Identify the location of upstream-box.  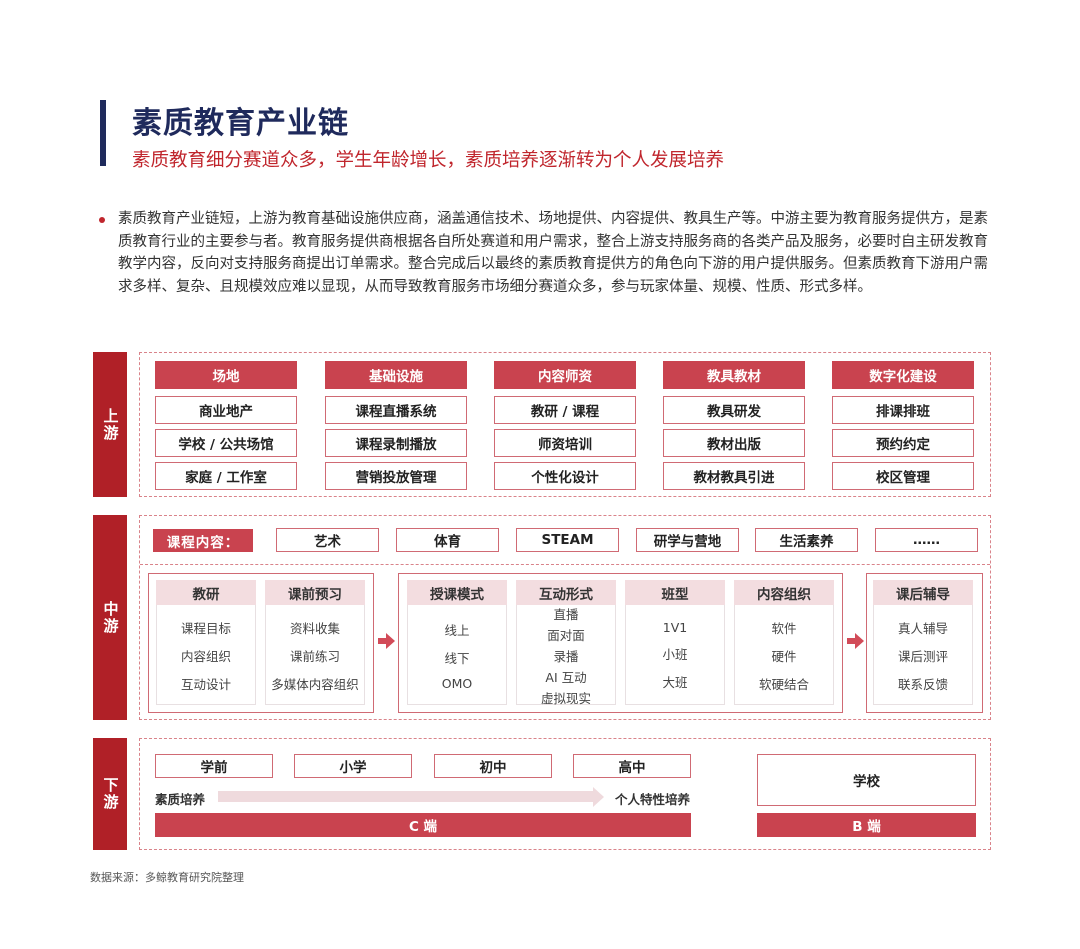
(565, 424).